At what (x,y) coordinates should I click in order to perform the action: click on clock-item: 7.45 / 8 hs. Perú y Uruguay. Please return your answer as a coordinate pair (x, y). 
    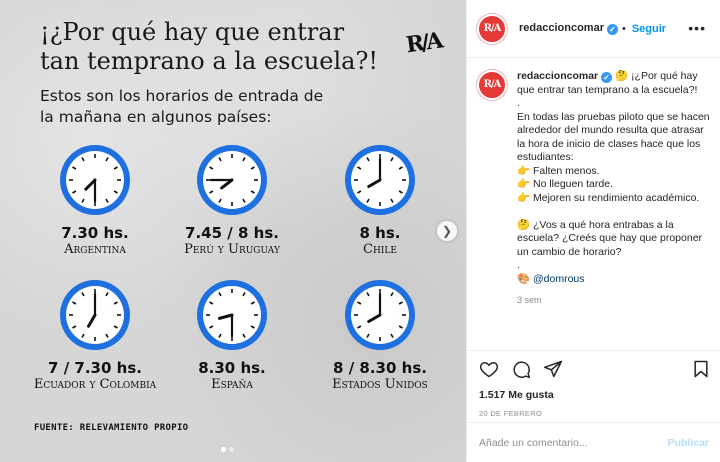
    Looking at the image, I should click on (232, 198).